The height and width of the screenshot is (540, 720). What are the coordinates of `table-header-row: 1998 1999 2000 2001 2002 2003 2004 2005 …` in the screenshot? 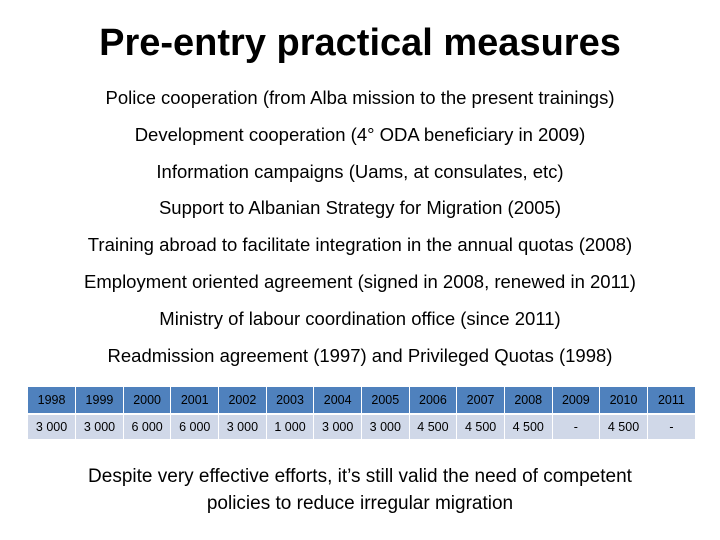 It's located at (361, 400).